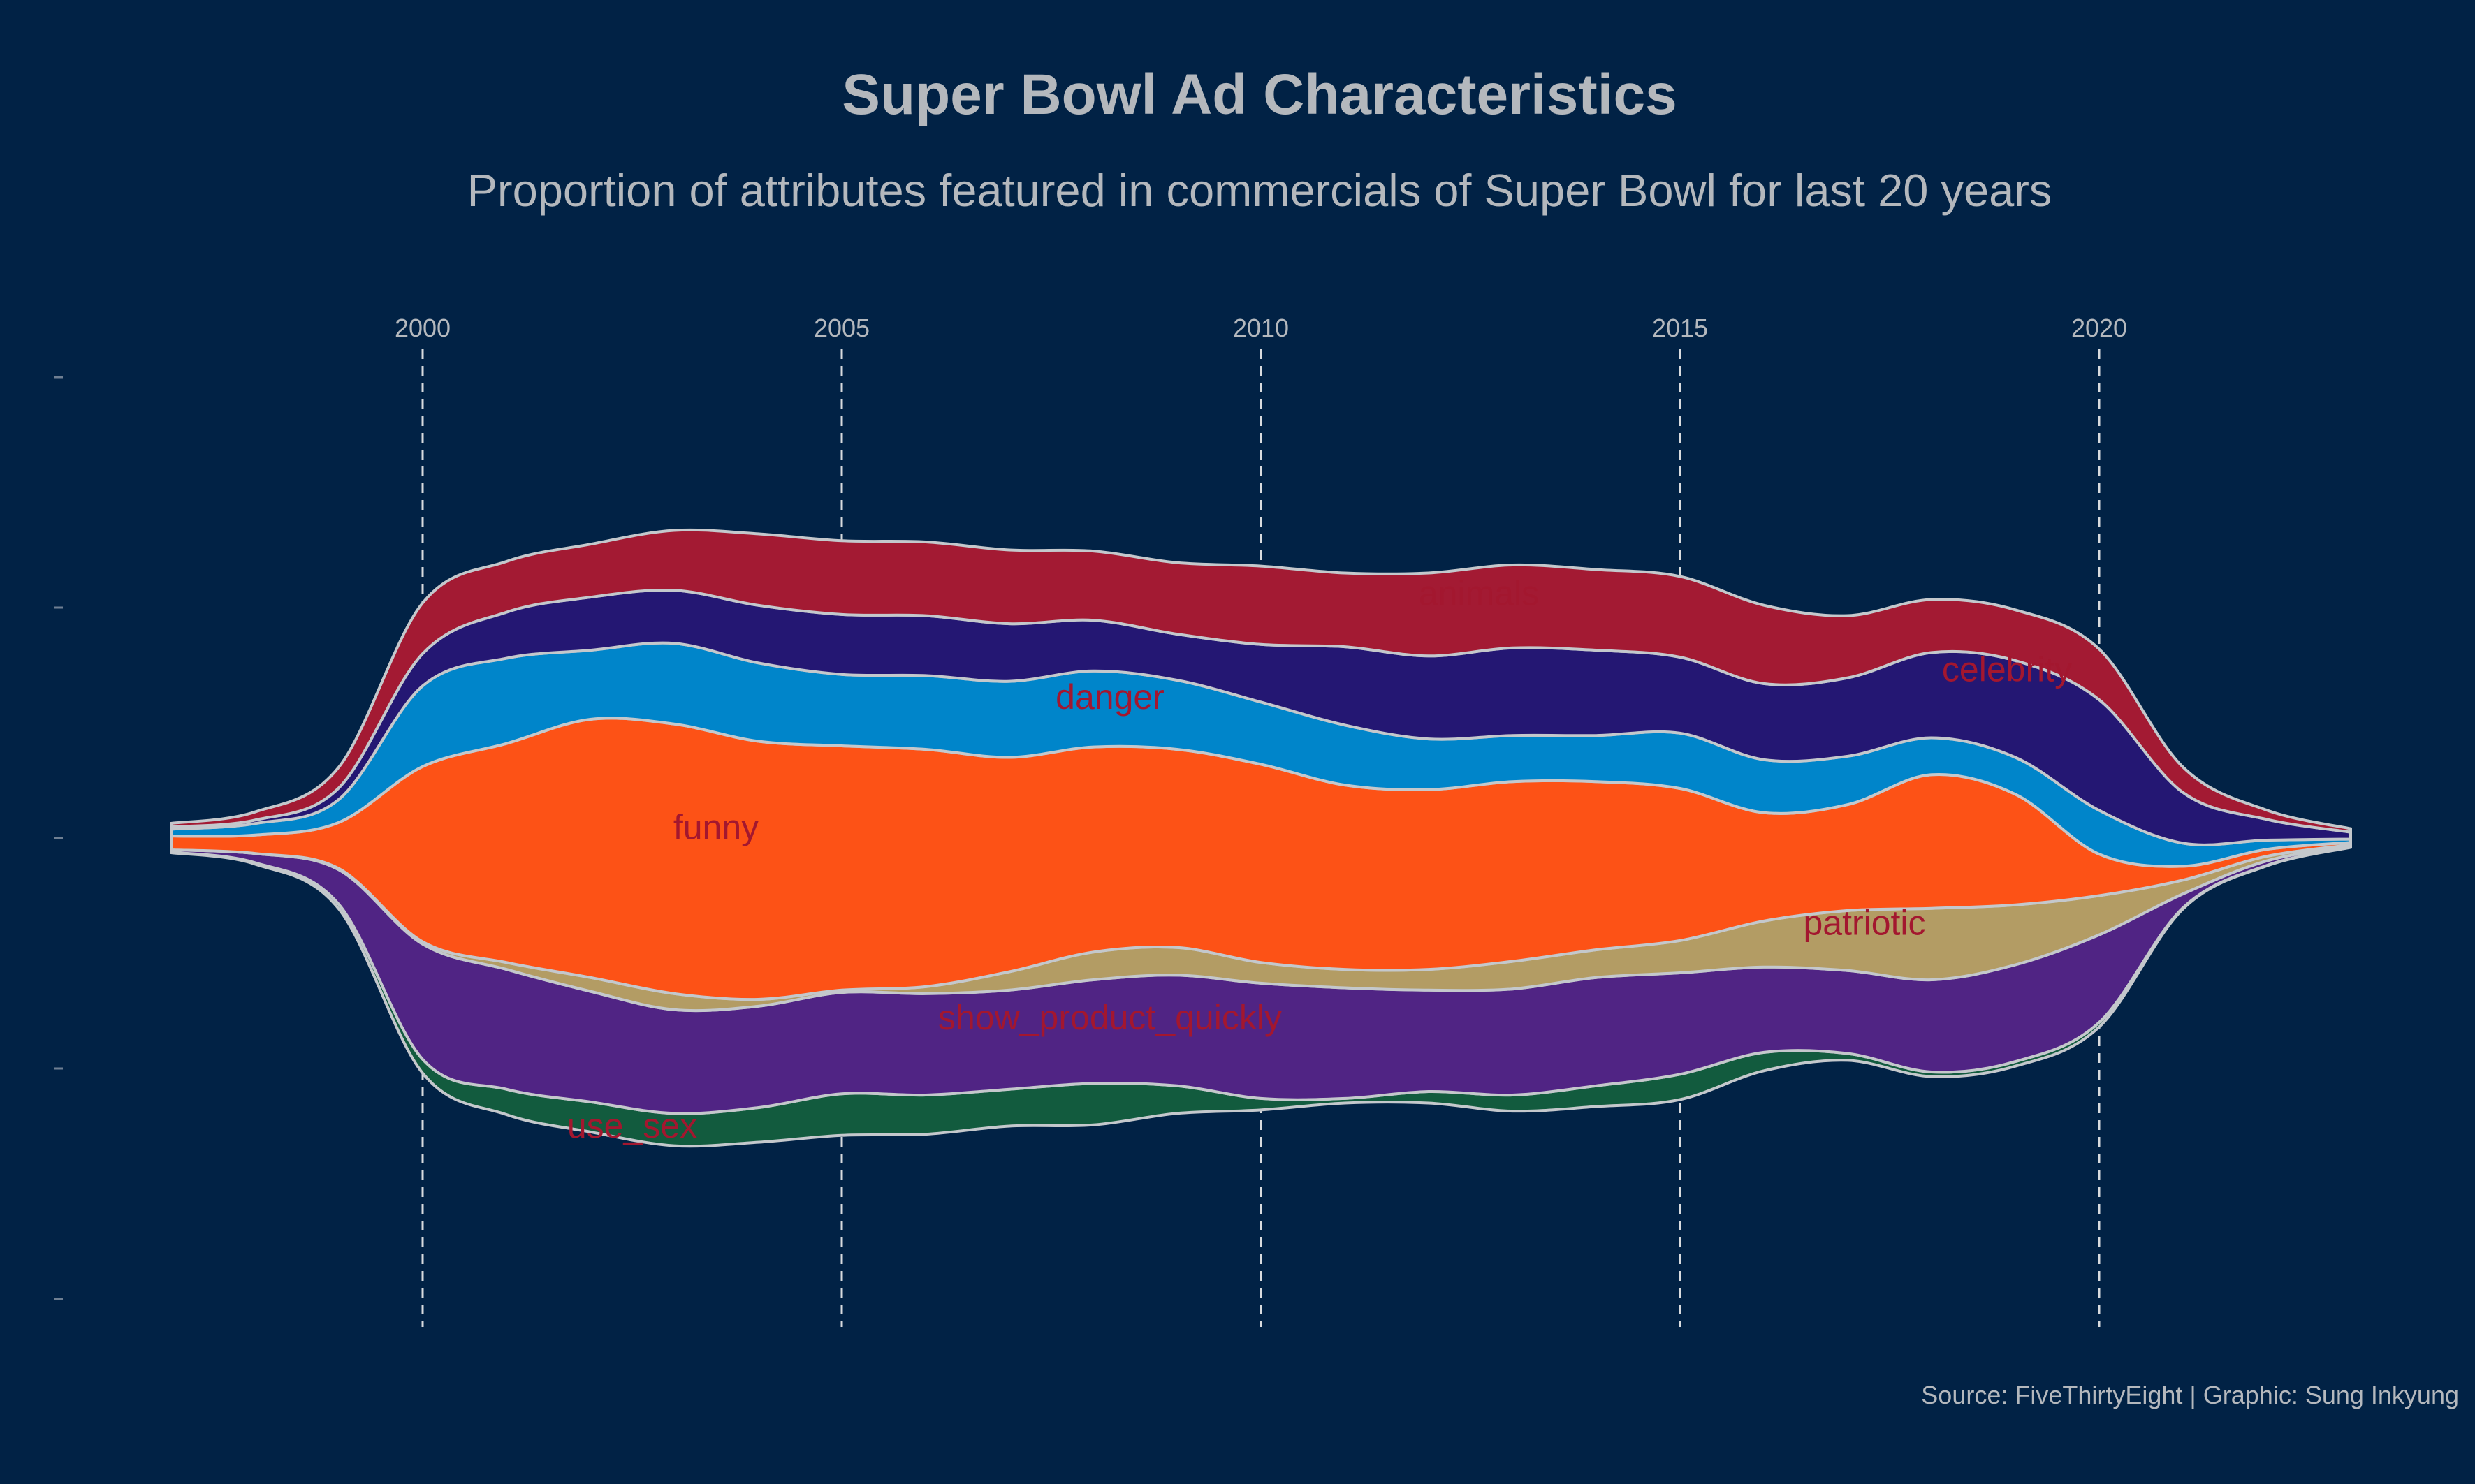 This screenshot has width=2475, height=1484. I want to click on x-tick-label-2015: 2015, so click(1680, 328).